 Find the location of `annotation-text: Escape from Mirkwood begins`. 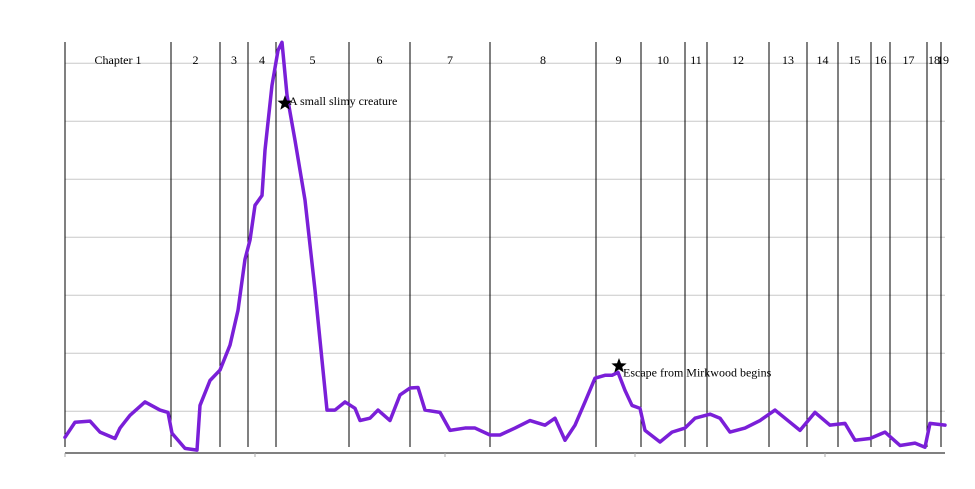

annotation-text: Escape from Mirkwood begins is located at coordinates (697, 373).